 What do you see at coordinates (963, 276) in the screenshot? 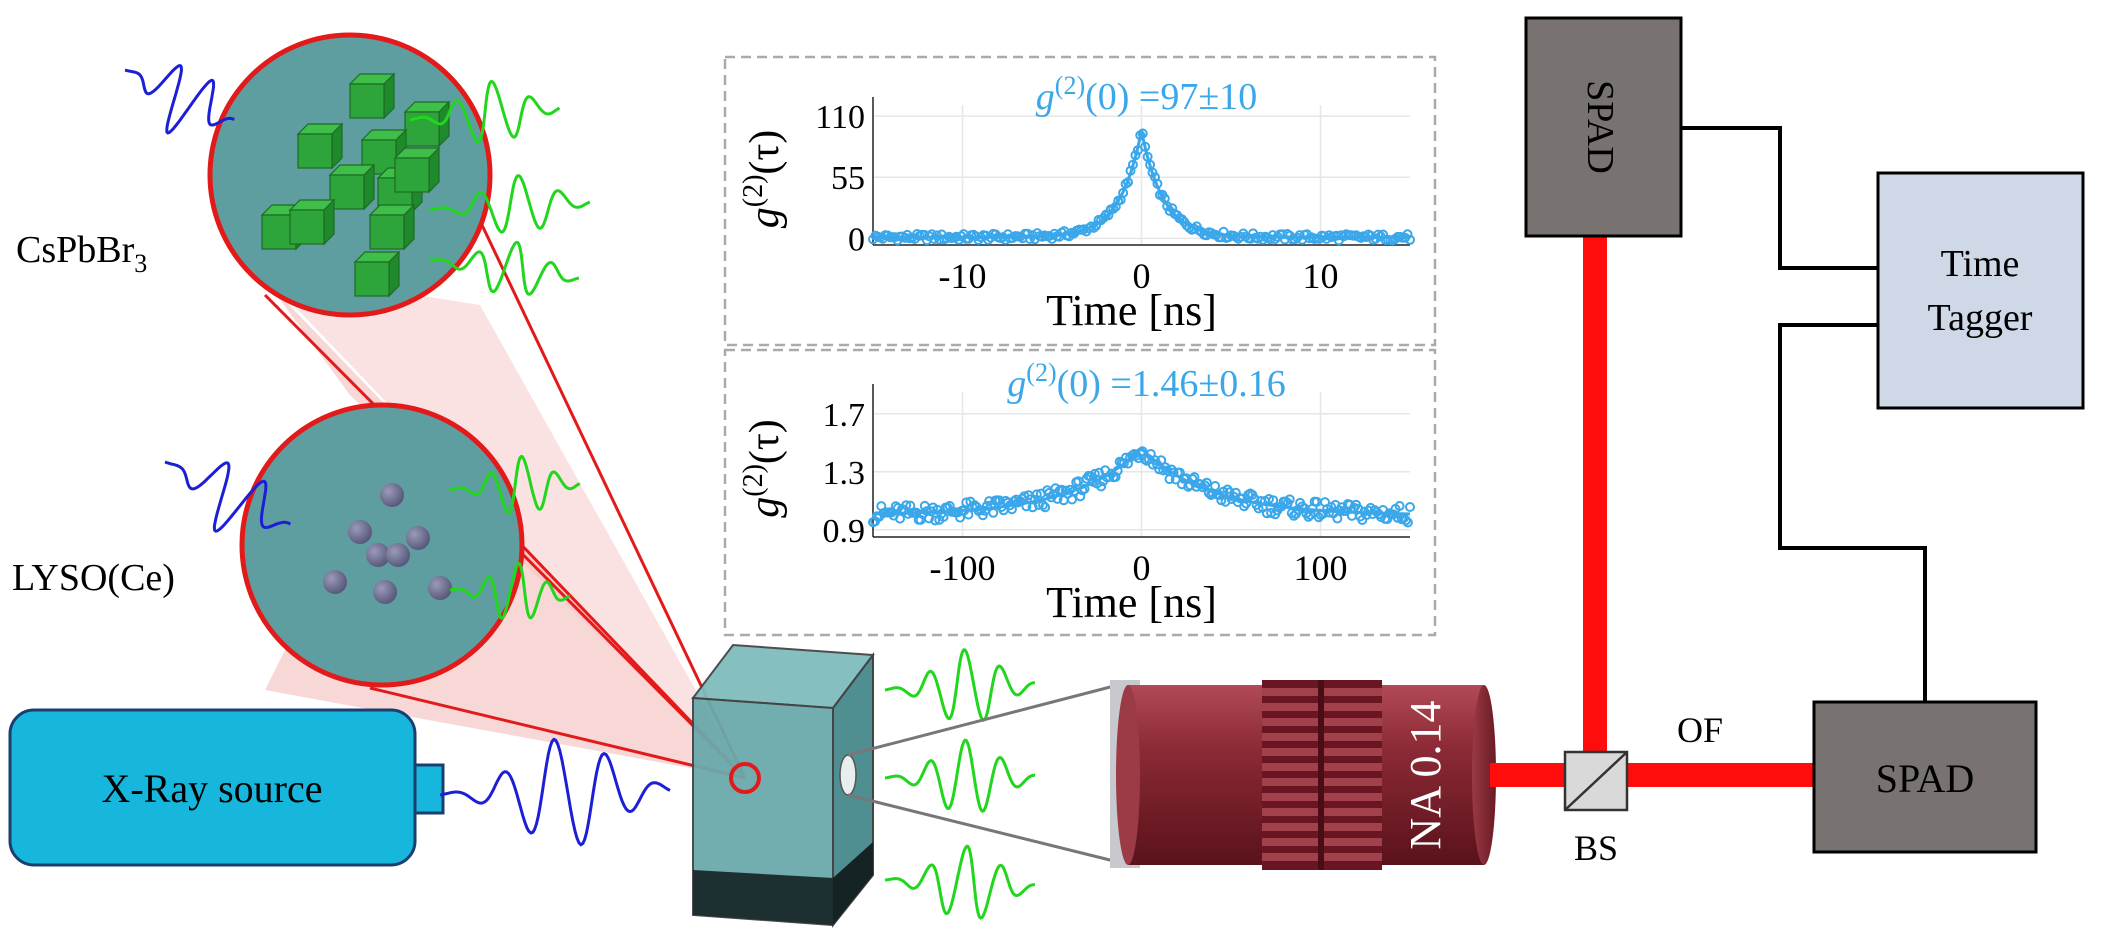
I see `x-tick-label: -10` at bounding box center [963, 276].